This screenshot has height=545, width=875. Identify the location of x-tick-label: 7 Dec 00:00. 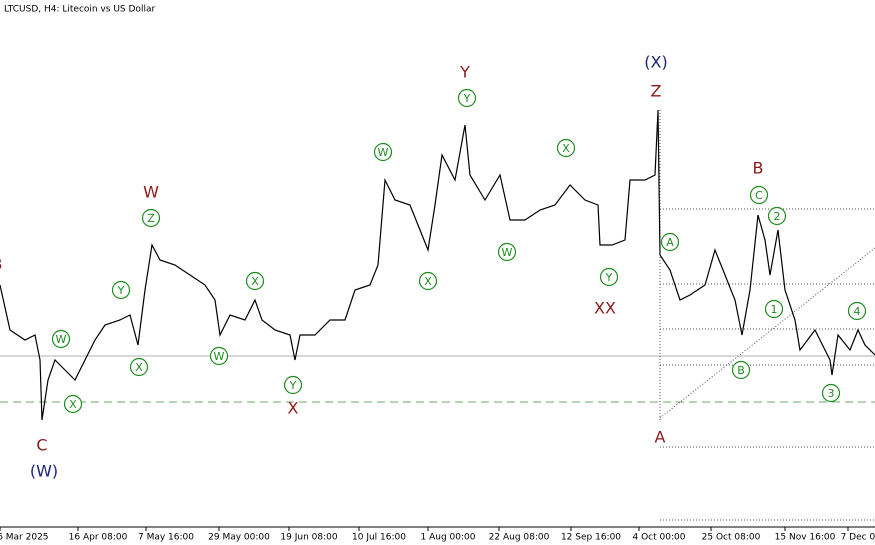
(858, 538).